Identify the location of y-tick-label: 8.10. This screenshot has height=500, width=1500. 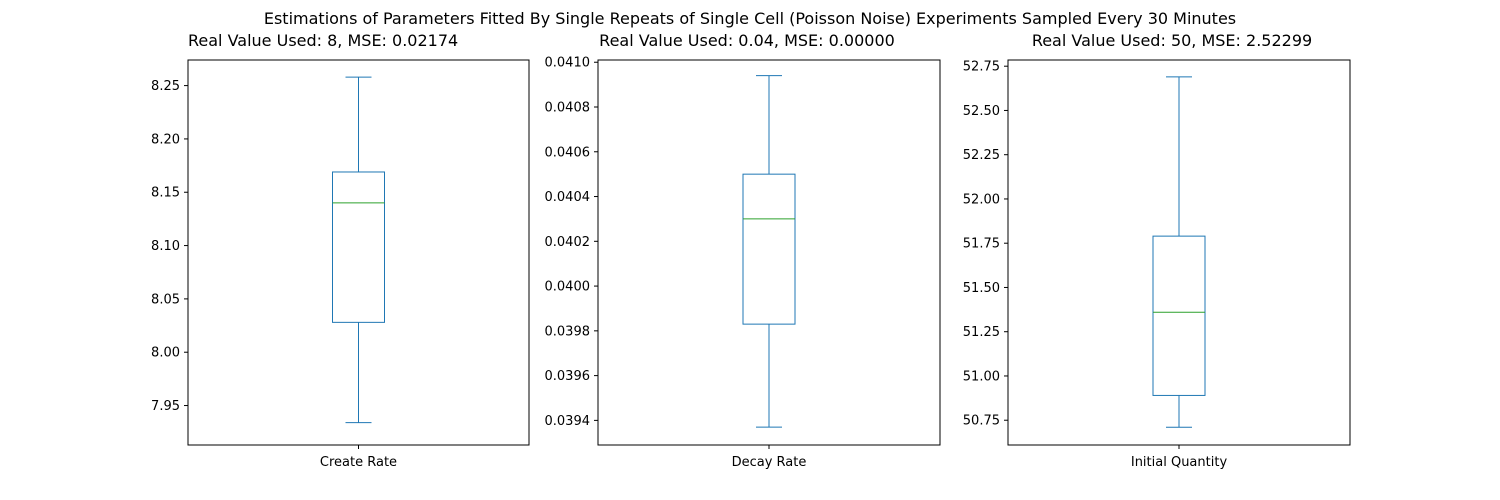
(165, 246).